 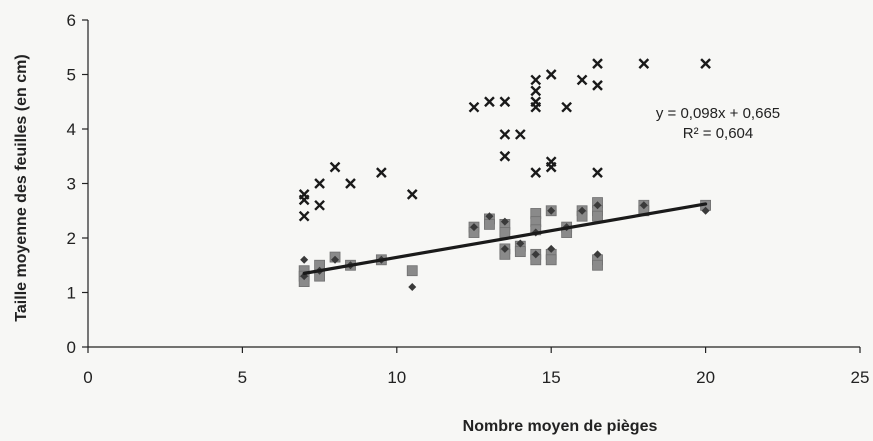 What do you see at coordinates (551, 377) in the screenshot?
I see `x-tick-label: 15` at bounding box center [551, 377].